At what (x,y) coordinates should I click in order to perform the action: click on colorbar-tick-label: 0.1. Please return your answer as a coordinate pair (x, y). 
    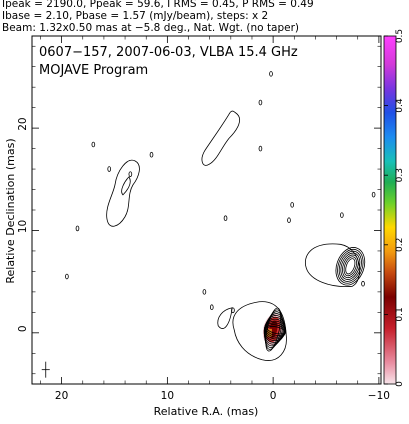
    Looking at the image, I should click on (400, 314).